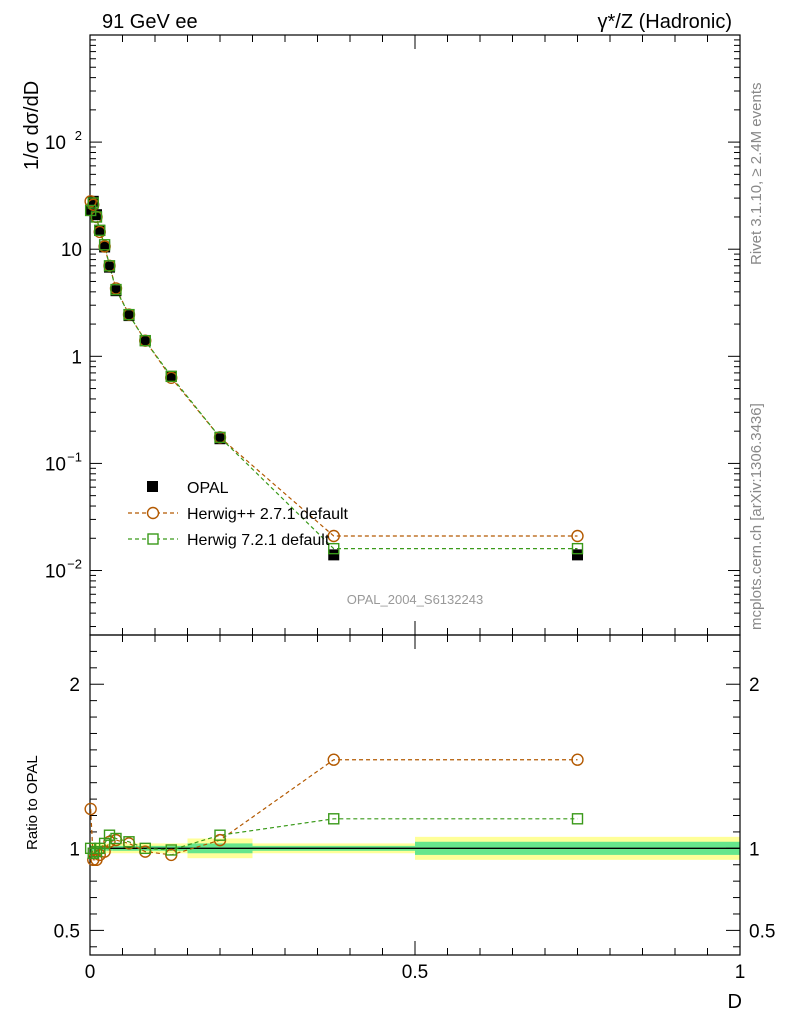  I want to click on ratio-ytick-label-left: 2, so click(74, 685).